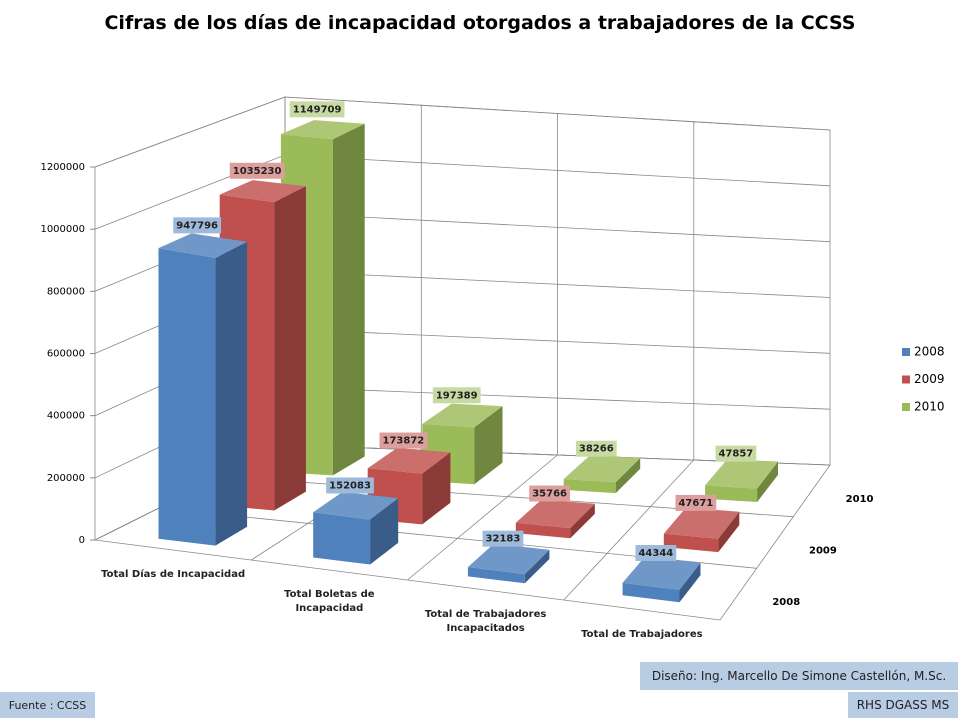  Describe the element at coordinates (903, 705) in the screenshot. I see `org-credit: RHS DGASS MS` at that location.